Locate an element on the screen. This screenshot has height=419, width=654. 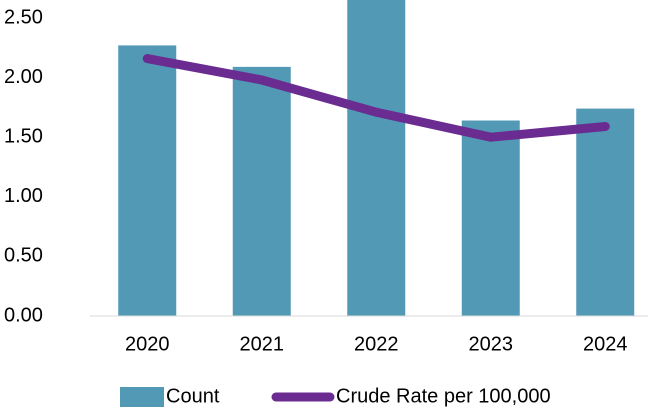
y-tick-label: 0.00 is located at coordinates (23, 315).